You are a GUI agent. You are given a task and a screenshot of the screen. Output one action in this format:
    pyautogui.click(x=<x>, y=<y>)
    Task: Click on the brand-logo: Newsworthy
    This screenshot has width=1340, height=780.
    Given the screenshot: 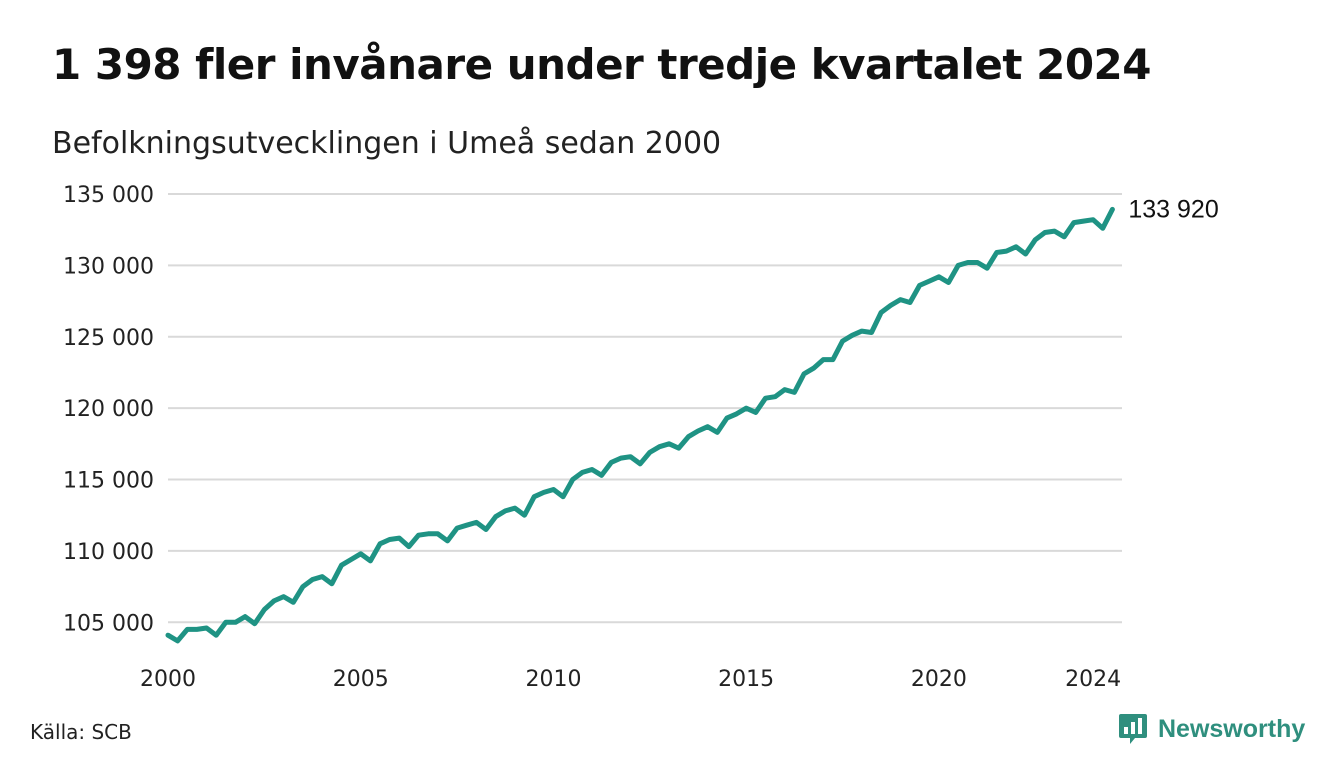 What is the action you would take?
    pyautogui.click(x=1211, y=729)
    